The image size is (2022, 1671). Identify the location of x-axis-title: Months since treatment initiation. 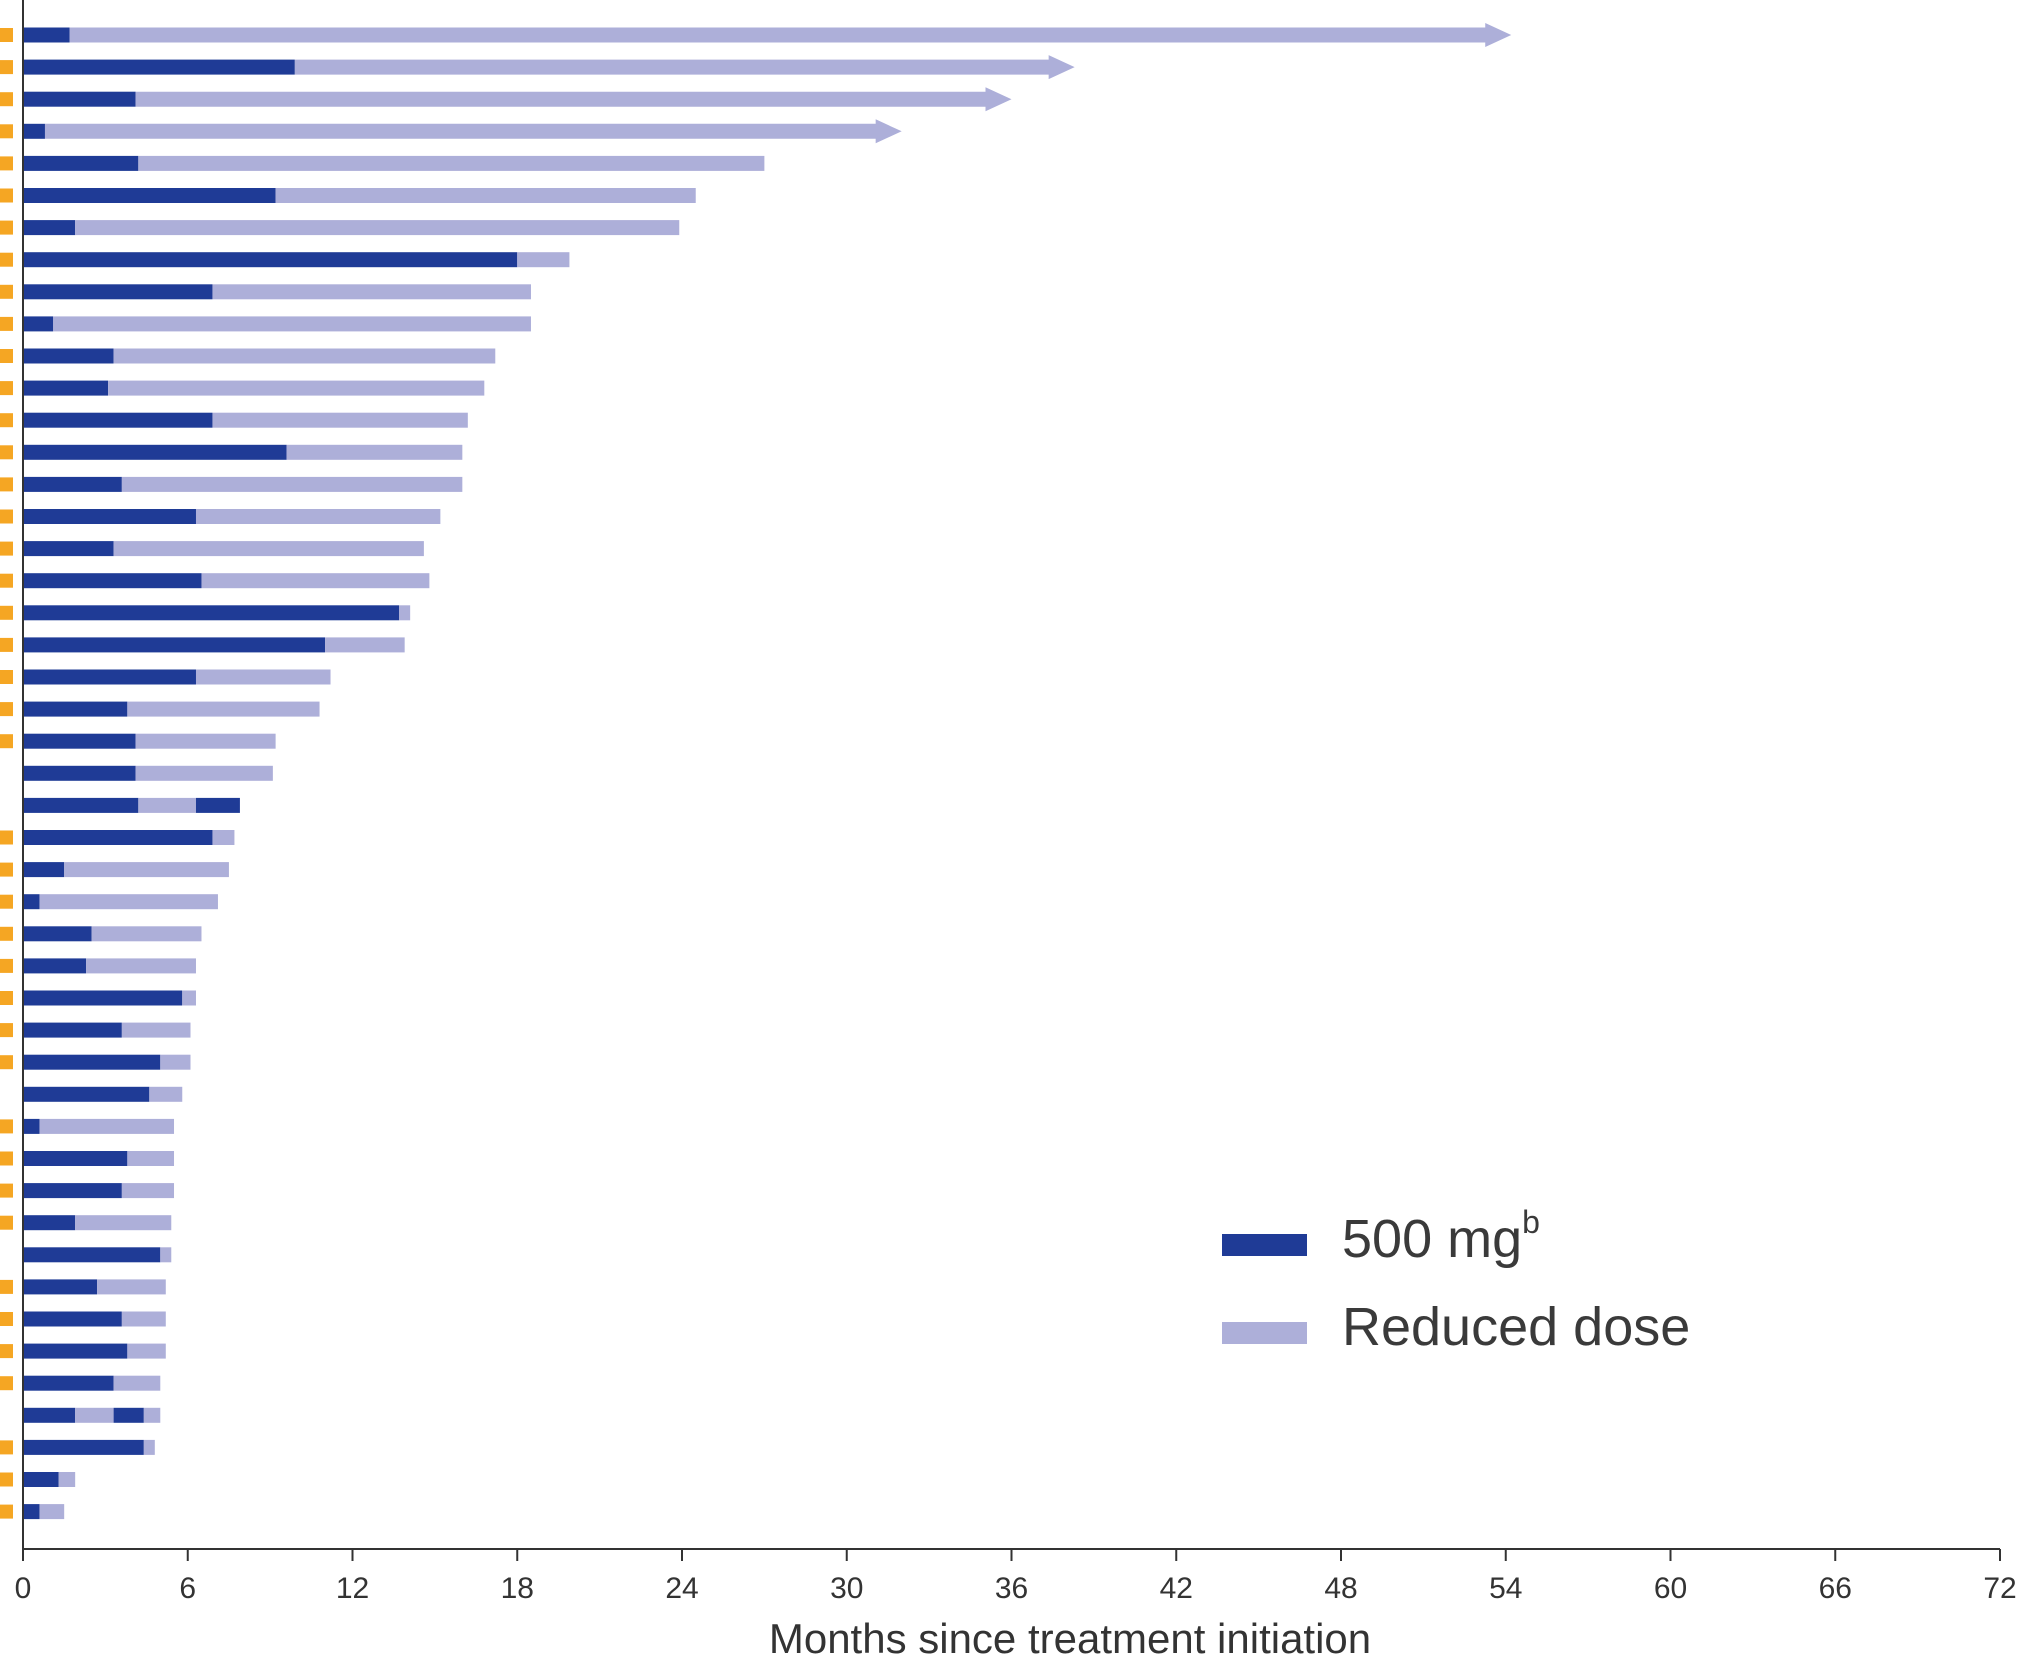
(1070, 1638).